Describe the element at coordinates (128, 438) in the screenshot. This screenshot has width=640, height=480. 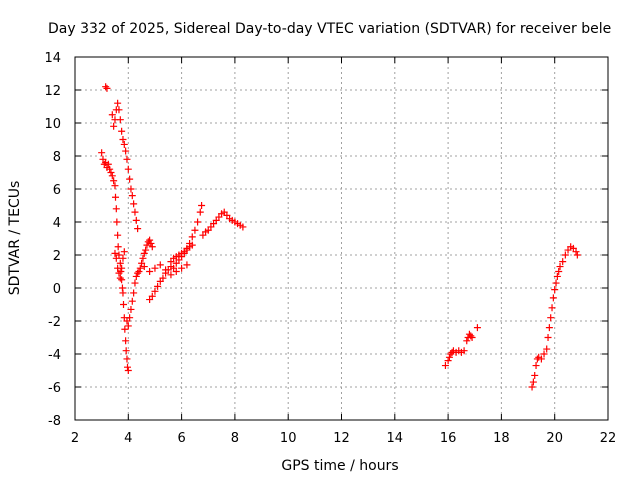
I see `x-tick-label: 4` at that location.